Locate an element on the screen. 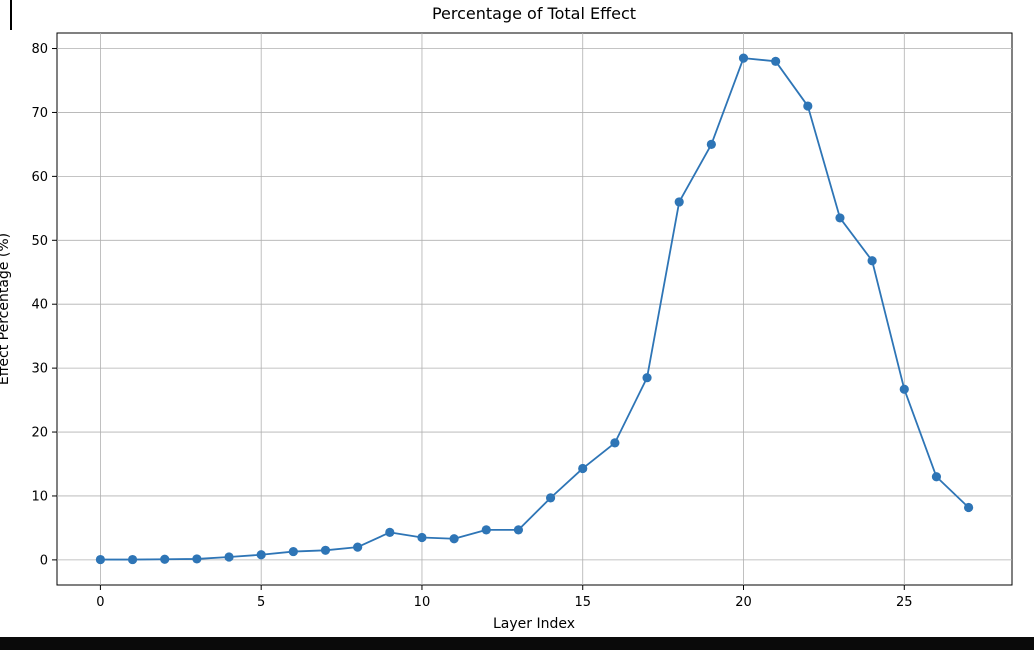 This screenshot has height=650, width=1034. y-tick-label: 50 is located at coordinates (39, 241).